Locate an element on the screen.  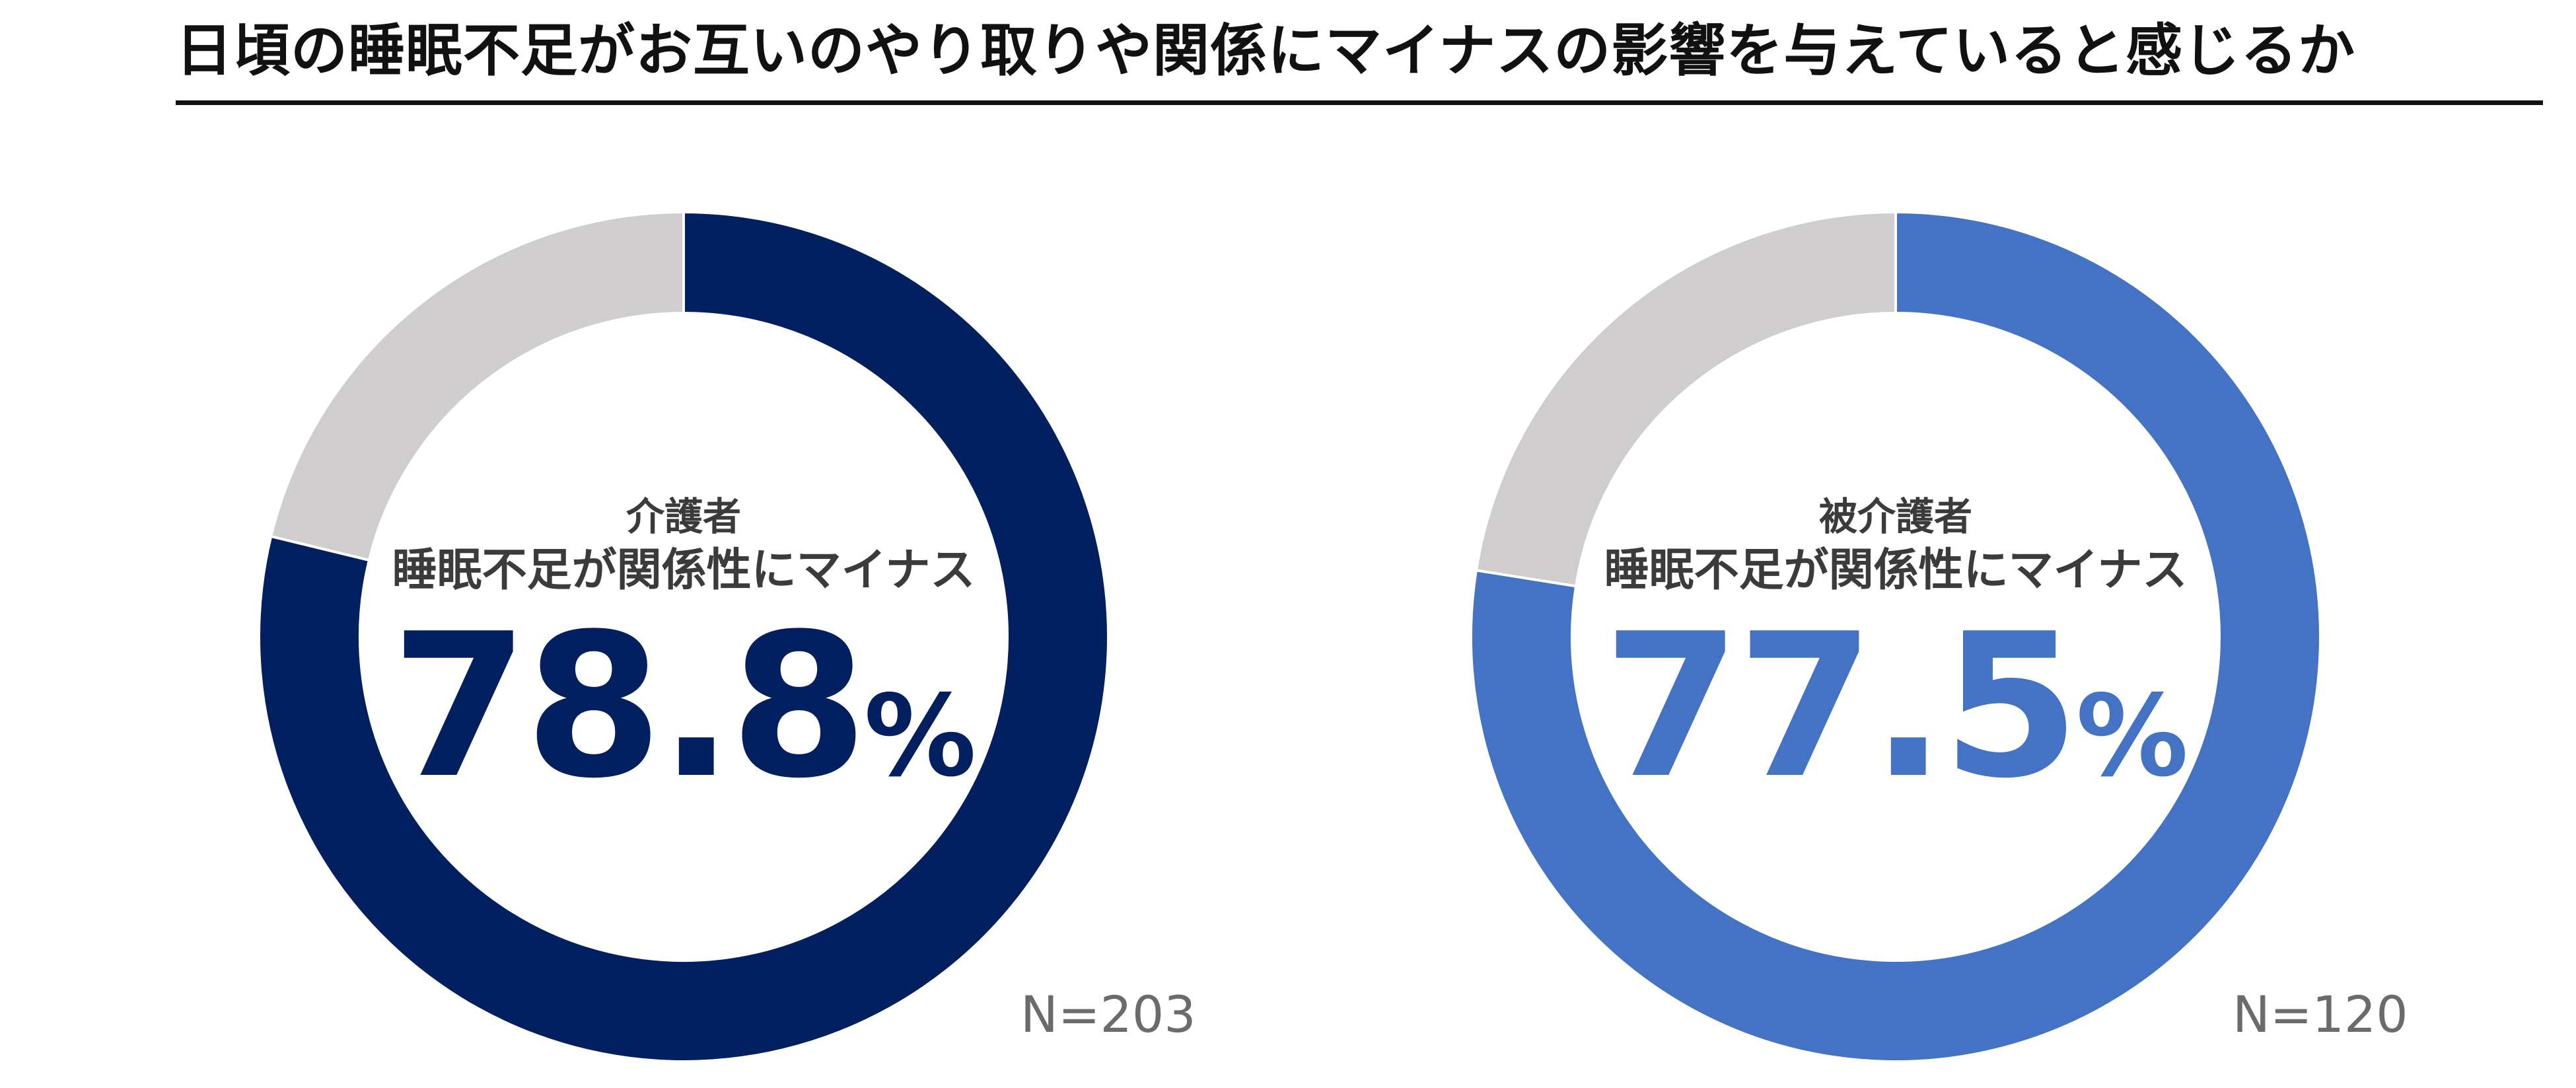
page-title: 日頃の睡眠不足がお互いのやり取りや関係にマイナスの影響を与えていると感じるか is located at coordinates (1360, 60).